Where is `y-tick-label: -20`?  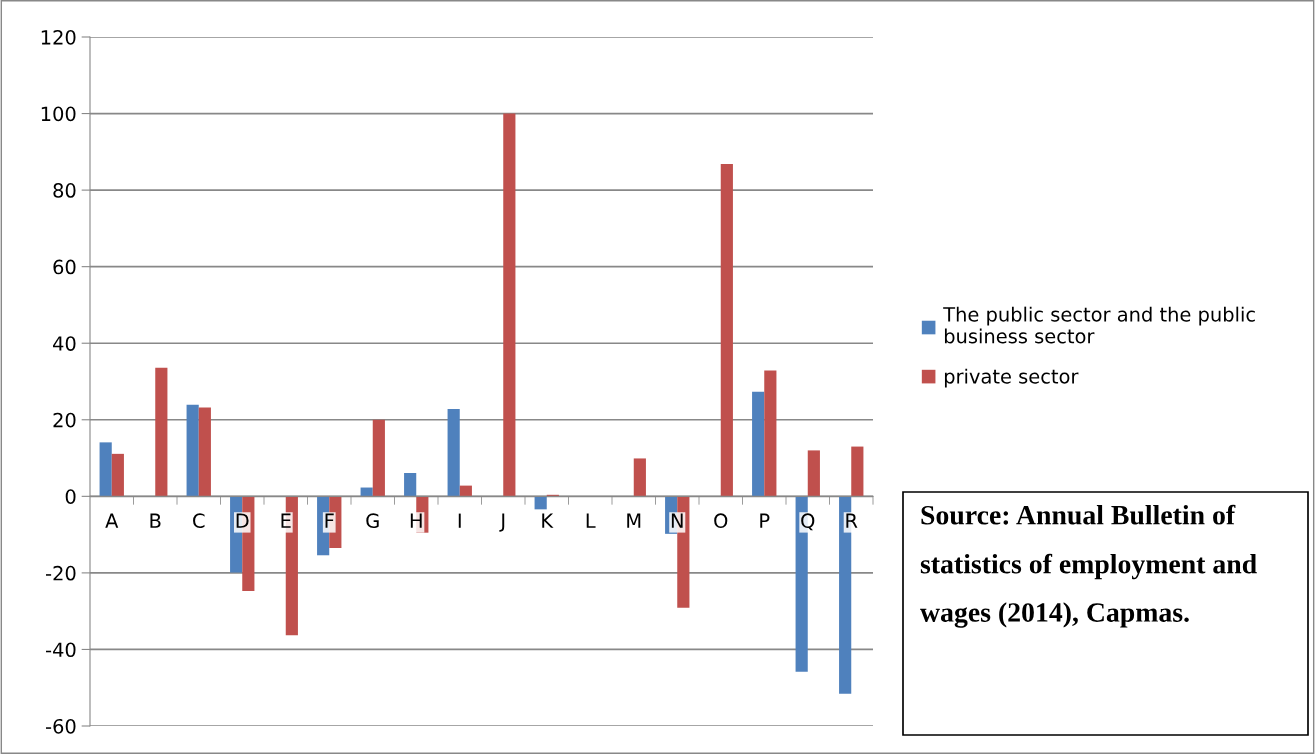
y-tick-label: -20 is located at coordinates (61, 573).